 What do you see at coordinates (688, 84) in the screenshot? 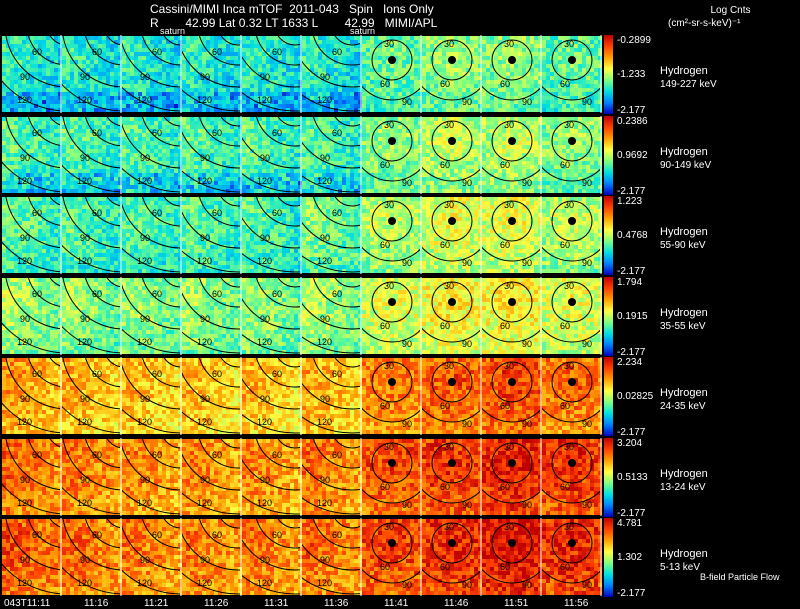
I see `energy-range: 149-227 keV` at bounding box center [688, 84].